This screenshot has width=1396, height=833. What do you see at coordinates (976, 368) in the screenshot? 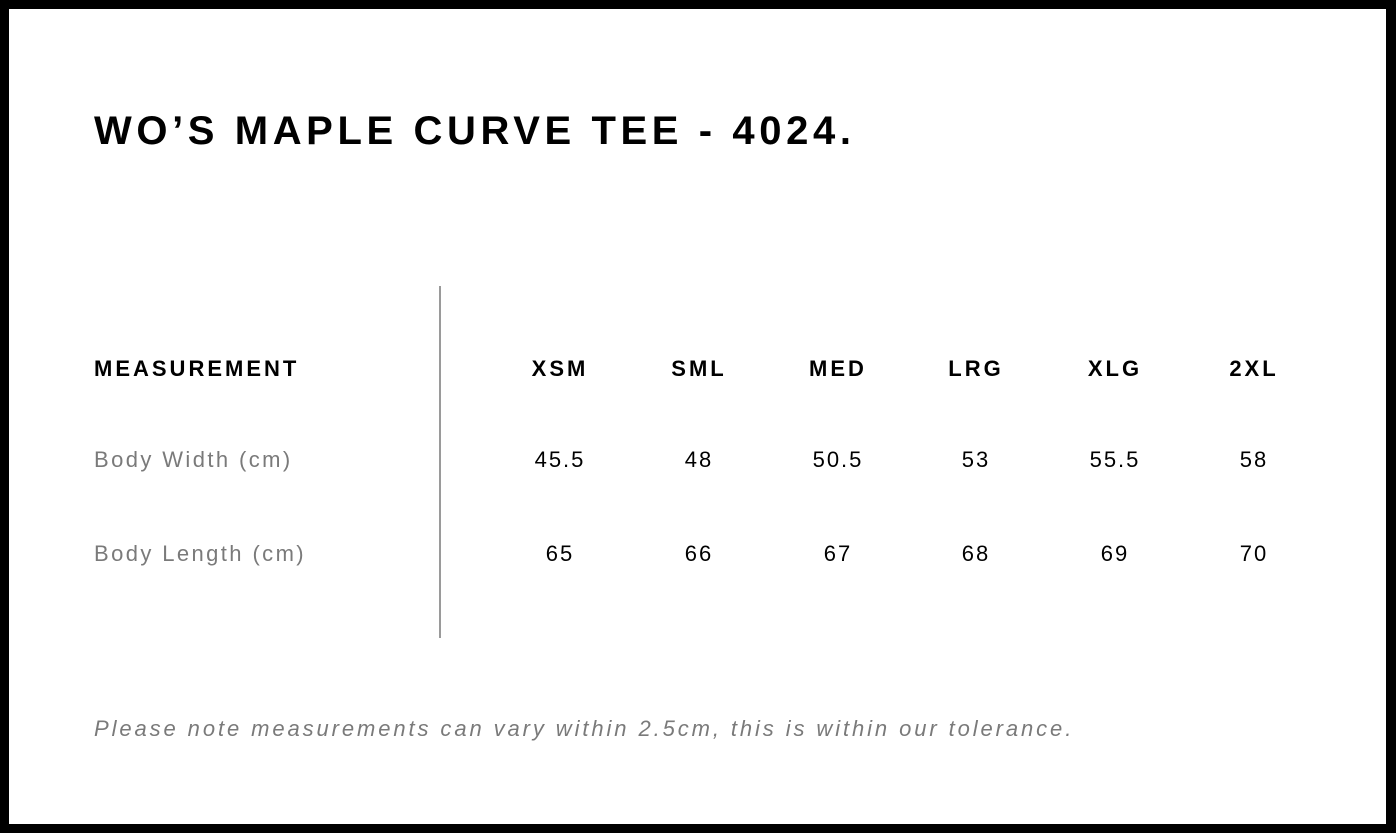
I see `size-header-lrg: LRG` at bounding box center [976, 368].